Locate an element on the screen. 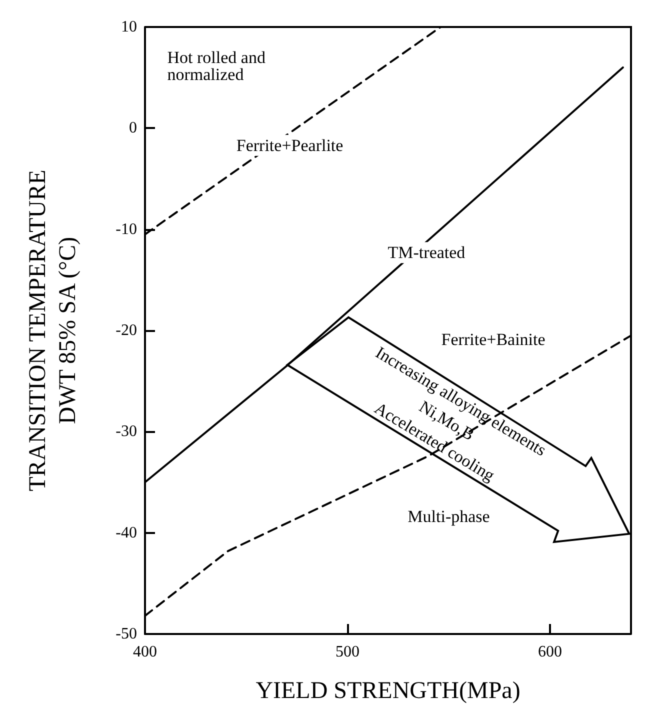 This screenshot has width=647, height=717. y-tick-label: -20 is located at coordinates (126, 330).